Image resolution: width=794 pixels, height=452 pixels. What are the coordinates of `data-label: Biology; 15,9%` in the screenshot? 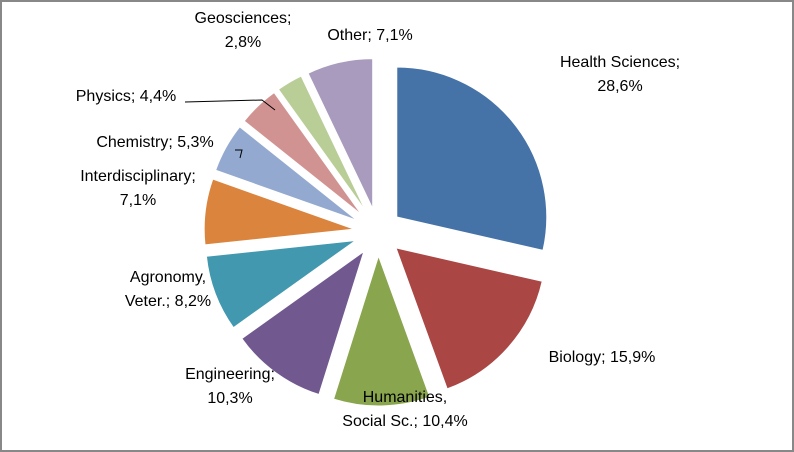 It's located at (602, 357).